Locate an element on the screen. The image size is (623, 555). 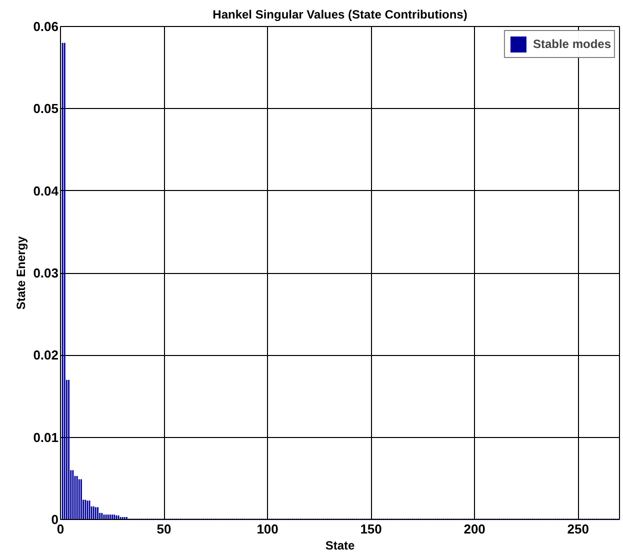
x-axis-title: State is located at coordinates (340, 545).